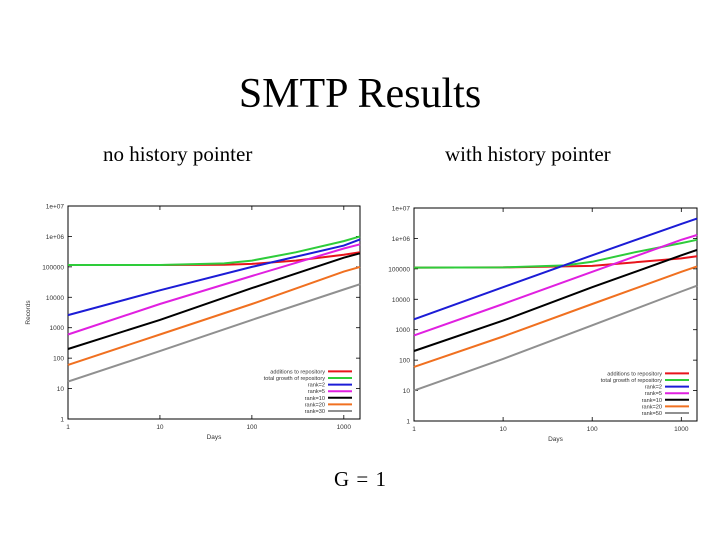 The height and width of the screenshot is (540, 720). What do you see at coordinates (360, 94) in the screenshot?
I see `slide-title: SMTP Results` at bounding box center [360, 94].